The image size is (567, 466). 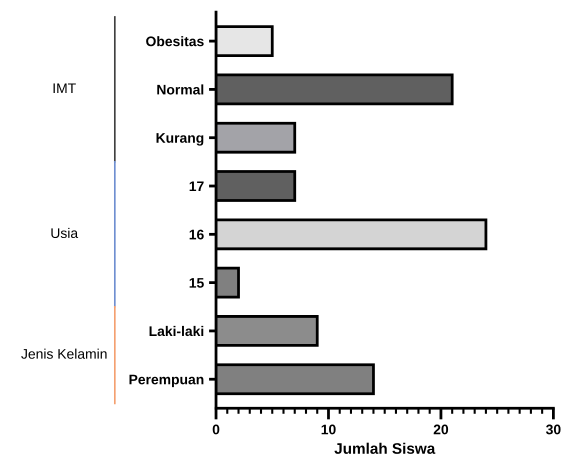 What do you see at coordinates (64, 233) in the screenshot?
I see `text: Usia` at bounding box center [64, 233].